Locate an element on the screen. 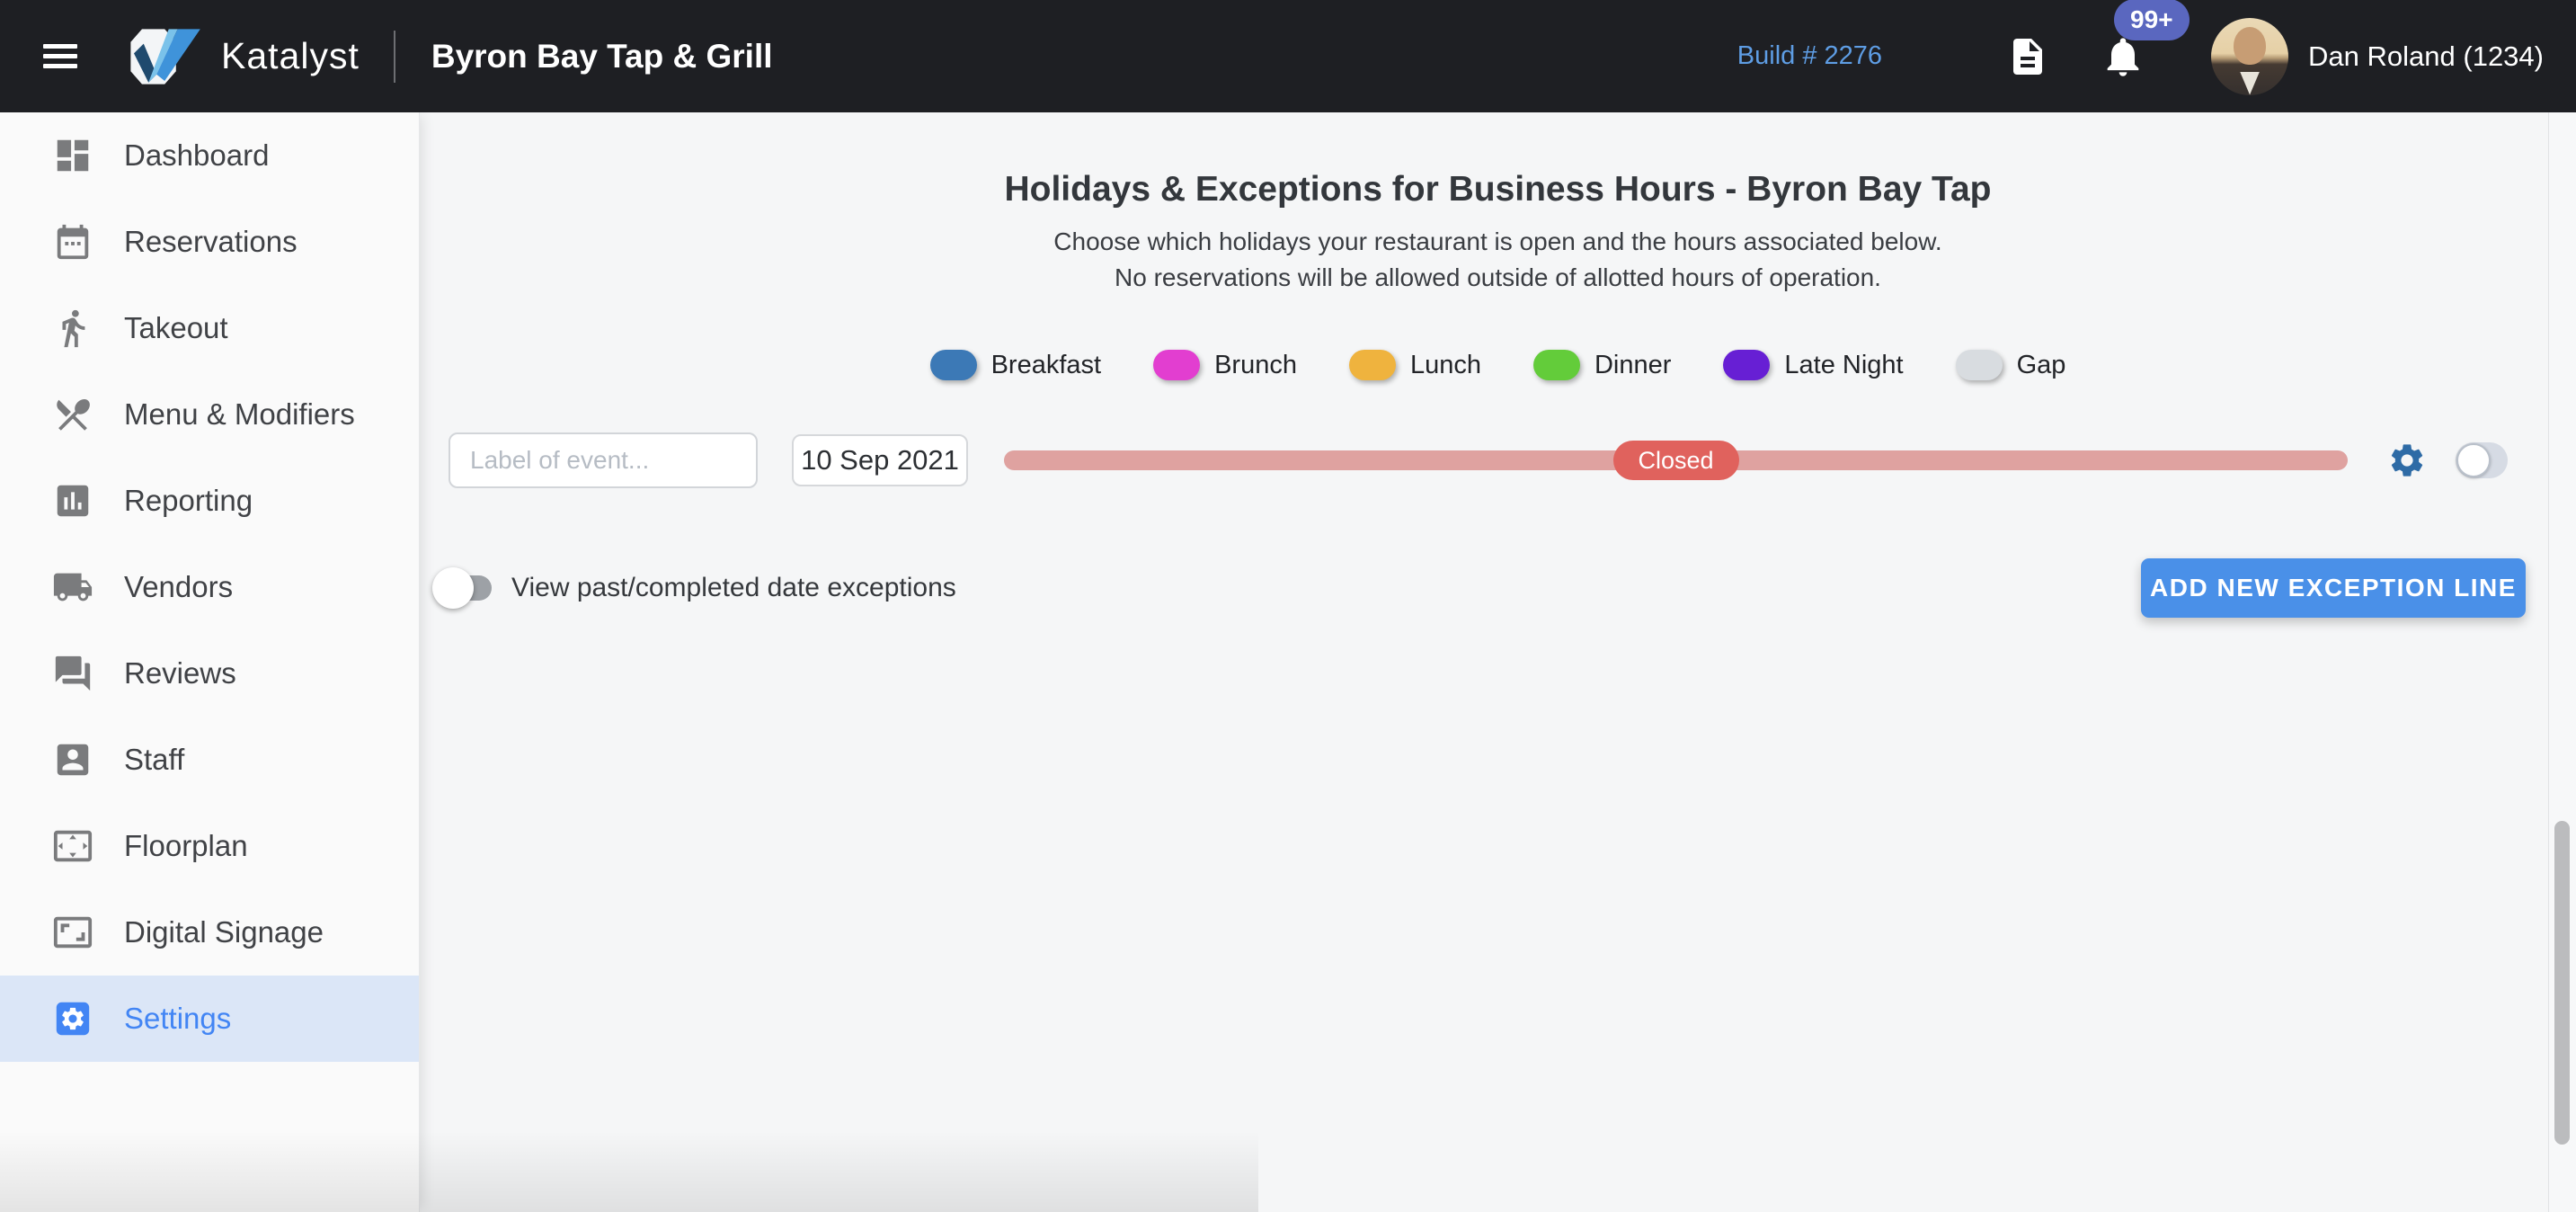 This screenshot has height=1212, width=2576. user-name: Dan Roland (1234) is located at coordinates (2426, 56).